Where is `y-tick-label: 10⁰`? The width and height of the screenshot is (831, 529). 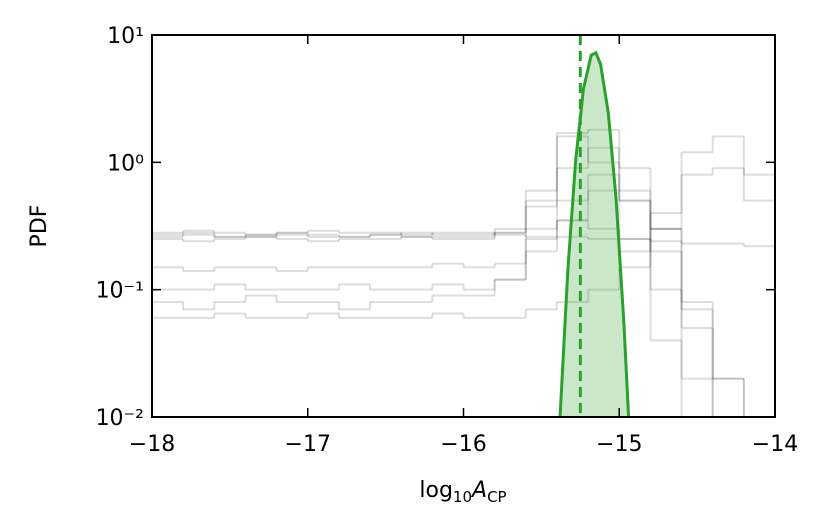
y-tick-label: 10⁰ is located at coordinates (125, 163).